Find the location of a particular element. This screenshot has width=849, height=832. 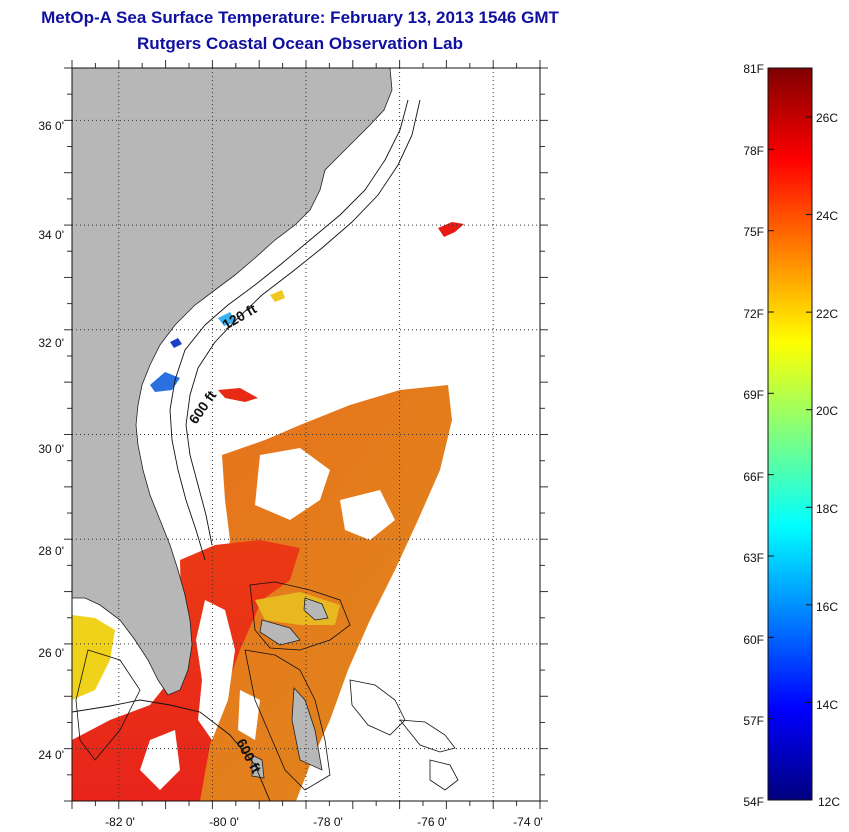

colorbar is located at coordinates (790, 434).